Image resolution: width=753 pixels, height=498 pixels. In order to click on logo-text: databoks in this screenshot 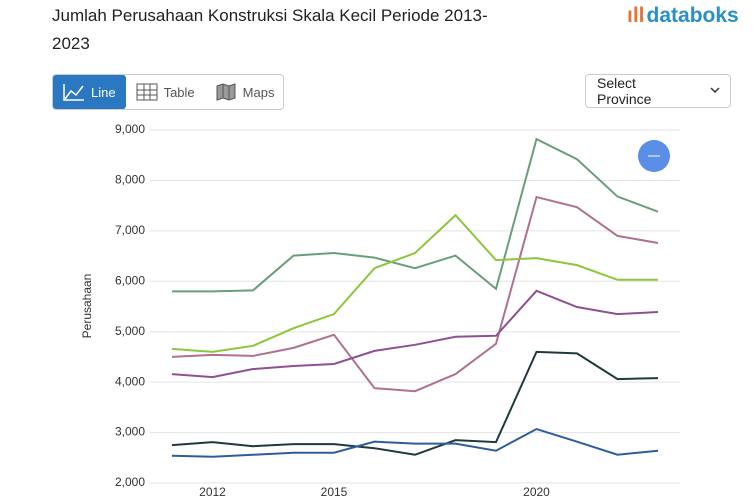, I will do `click(692, 15)`.